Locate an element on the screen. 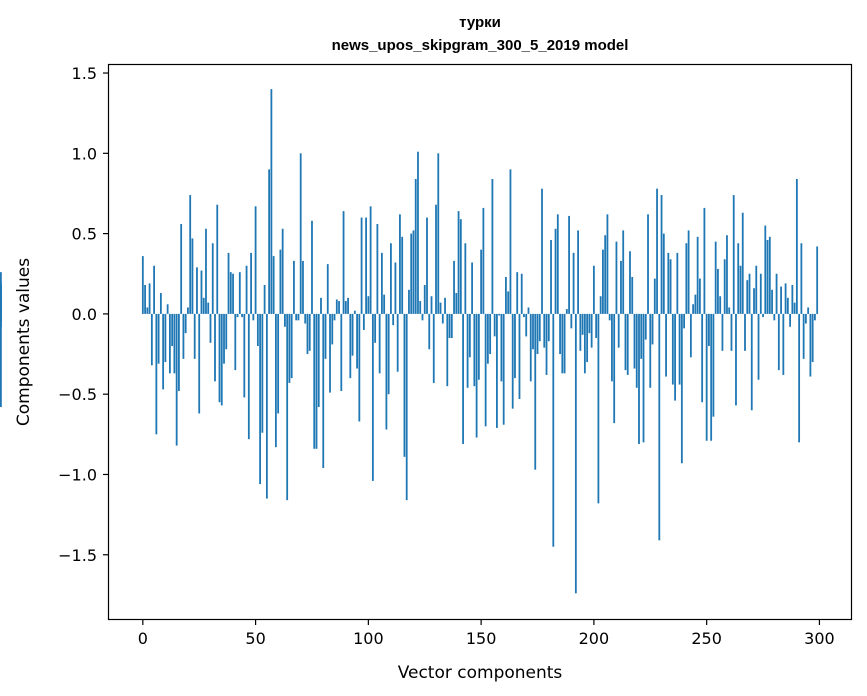 The width and height of the screenshot is (867, 696). y-tick-label: −0.5 is located at coordinates (77, 394).